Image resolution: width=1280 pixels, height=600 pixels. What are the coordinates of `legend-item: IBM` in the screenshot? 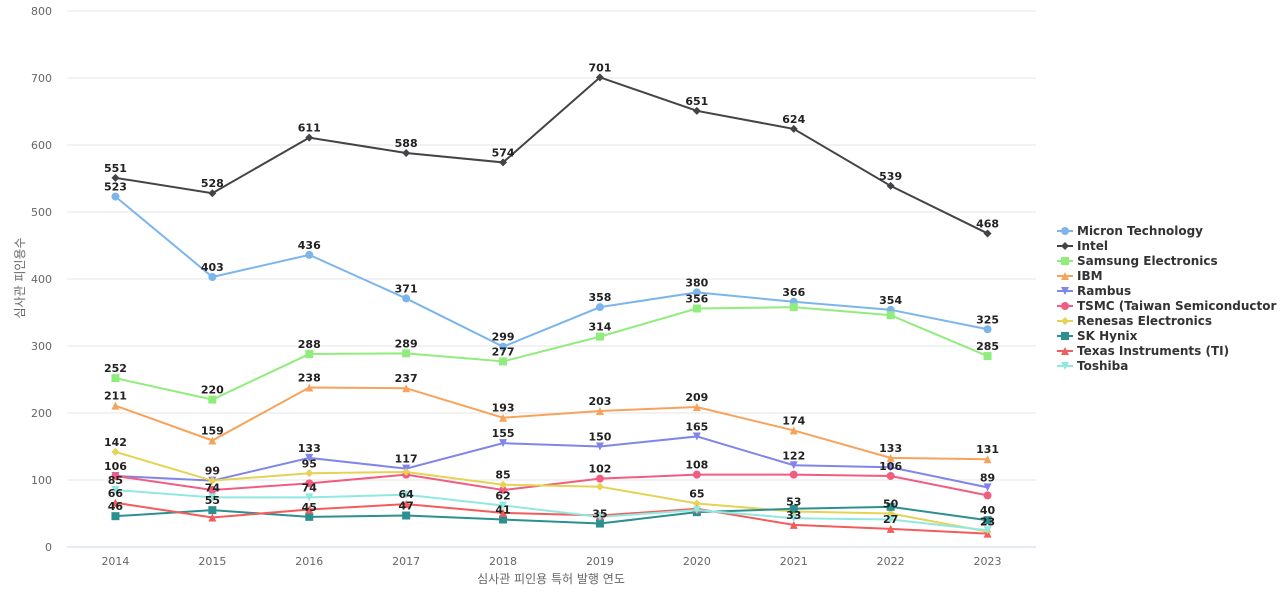 It's located at (1080, 276).